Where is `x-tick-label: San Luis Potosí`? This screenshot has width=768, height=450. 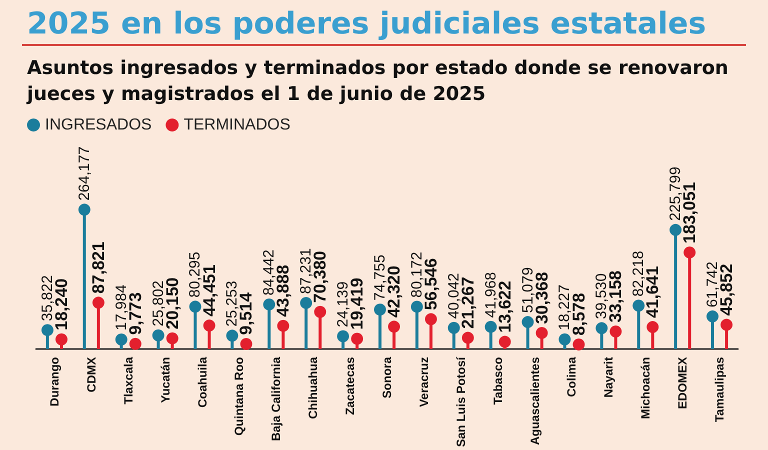 x-tick-label: San Luis Potosí is located at coordinates (461, 402).